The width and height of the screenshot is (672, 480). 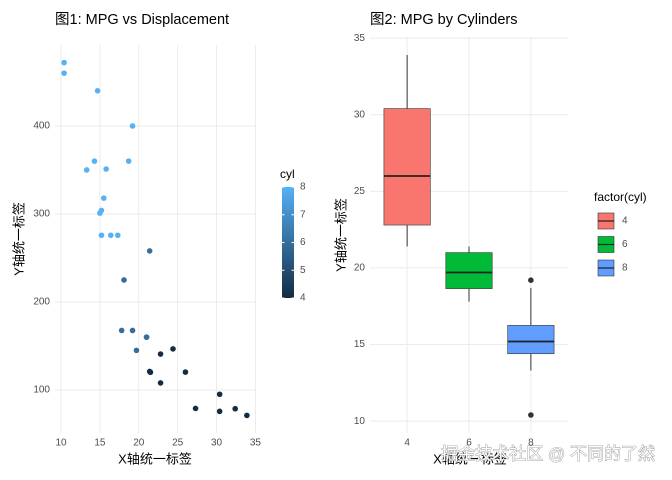 I want to click on y-tick-label: 15, so click(x=360, y=344).